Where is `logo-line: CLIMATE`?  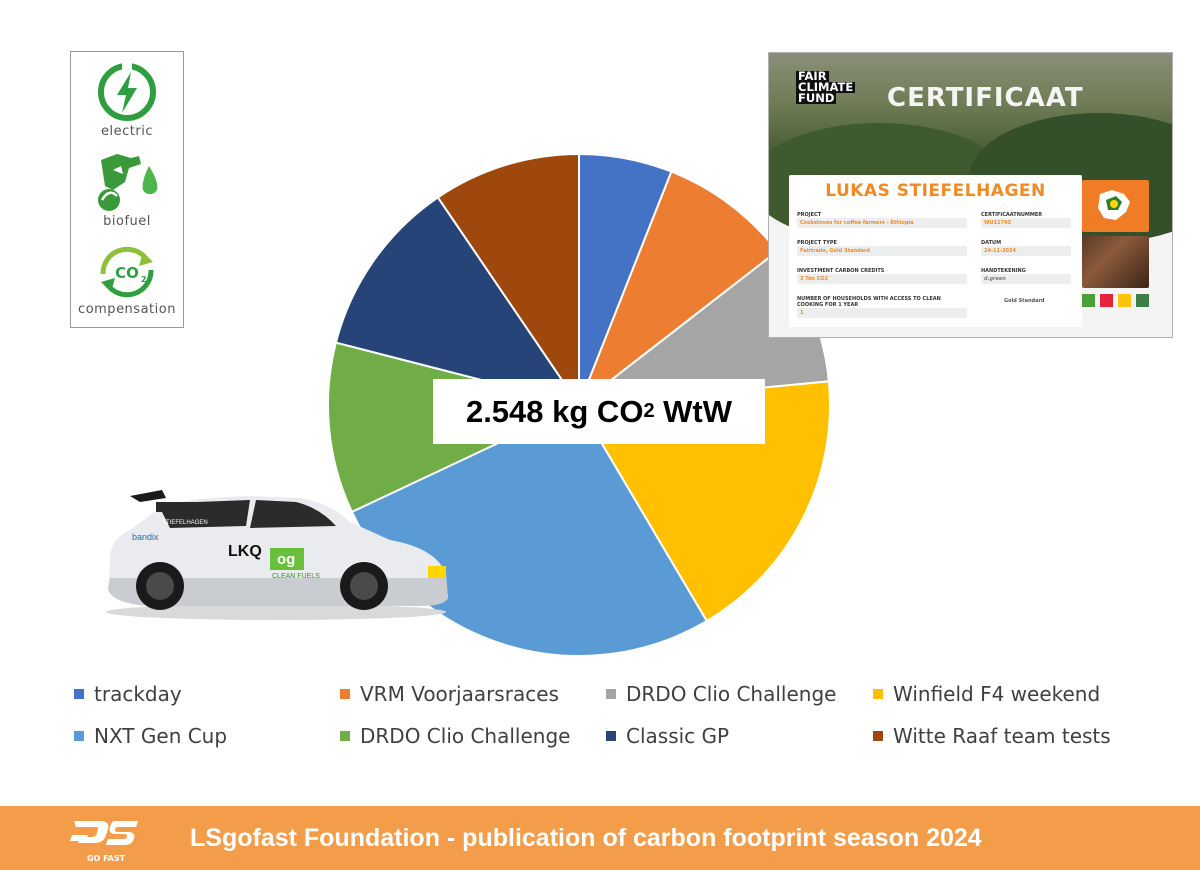
logo-line: CLIMATE is located at coordinates (826, 87).